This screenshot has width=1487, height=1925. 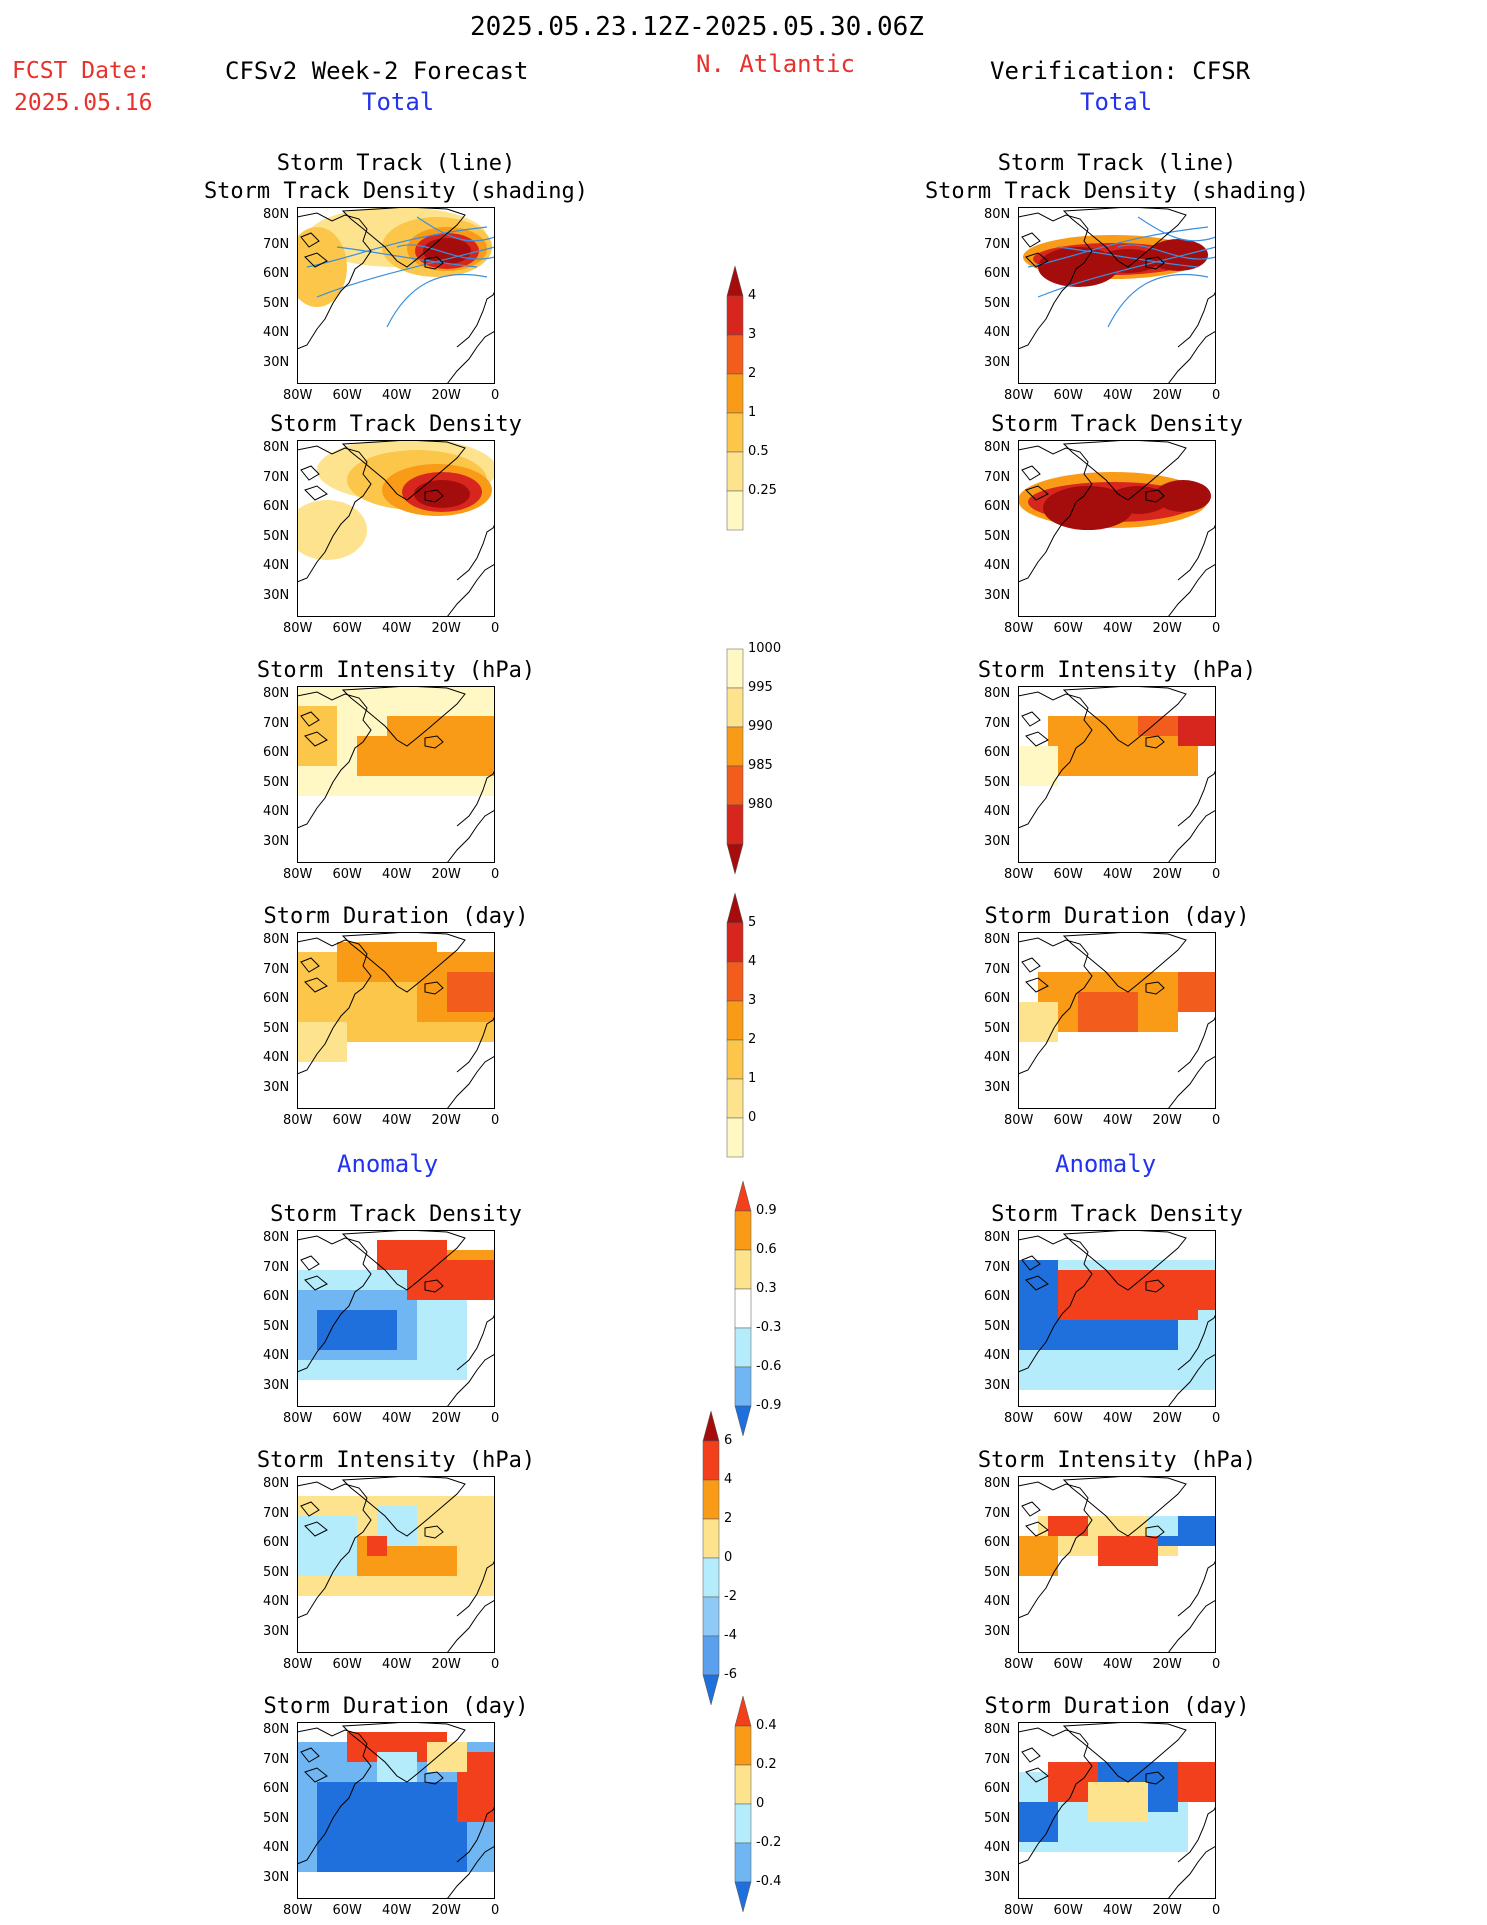 What do you see at coordinates (752, 1000) in the screenshot?
I see `colorbar-label: 3` at bounding box center [752, 1000].